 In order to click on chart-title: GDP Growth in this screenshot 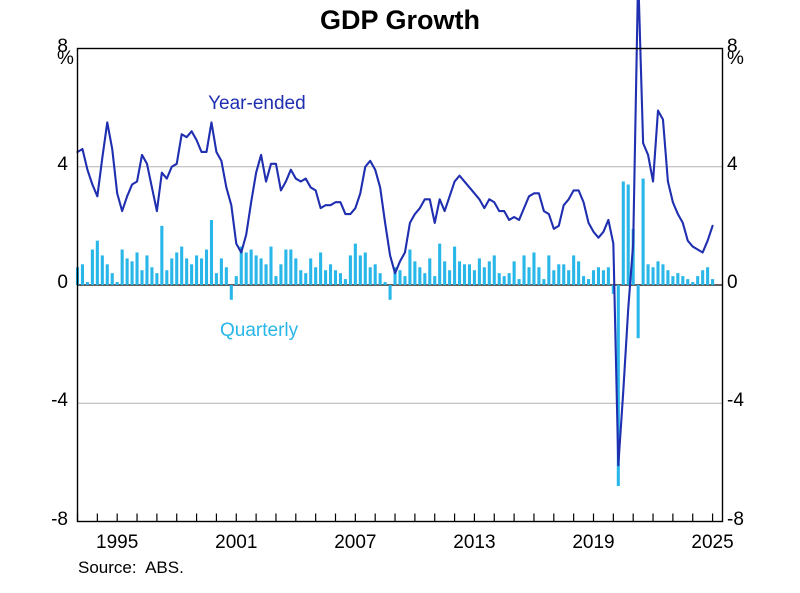, I will do `click(399, 20)`.